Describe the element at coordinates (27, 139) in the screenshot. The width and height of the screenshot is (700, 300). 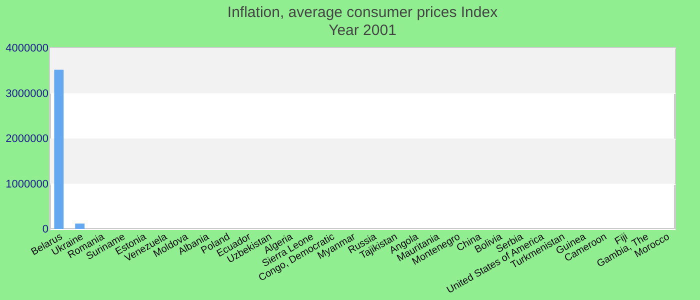
I see `y-tick-label: 2000000` at that location.